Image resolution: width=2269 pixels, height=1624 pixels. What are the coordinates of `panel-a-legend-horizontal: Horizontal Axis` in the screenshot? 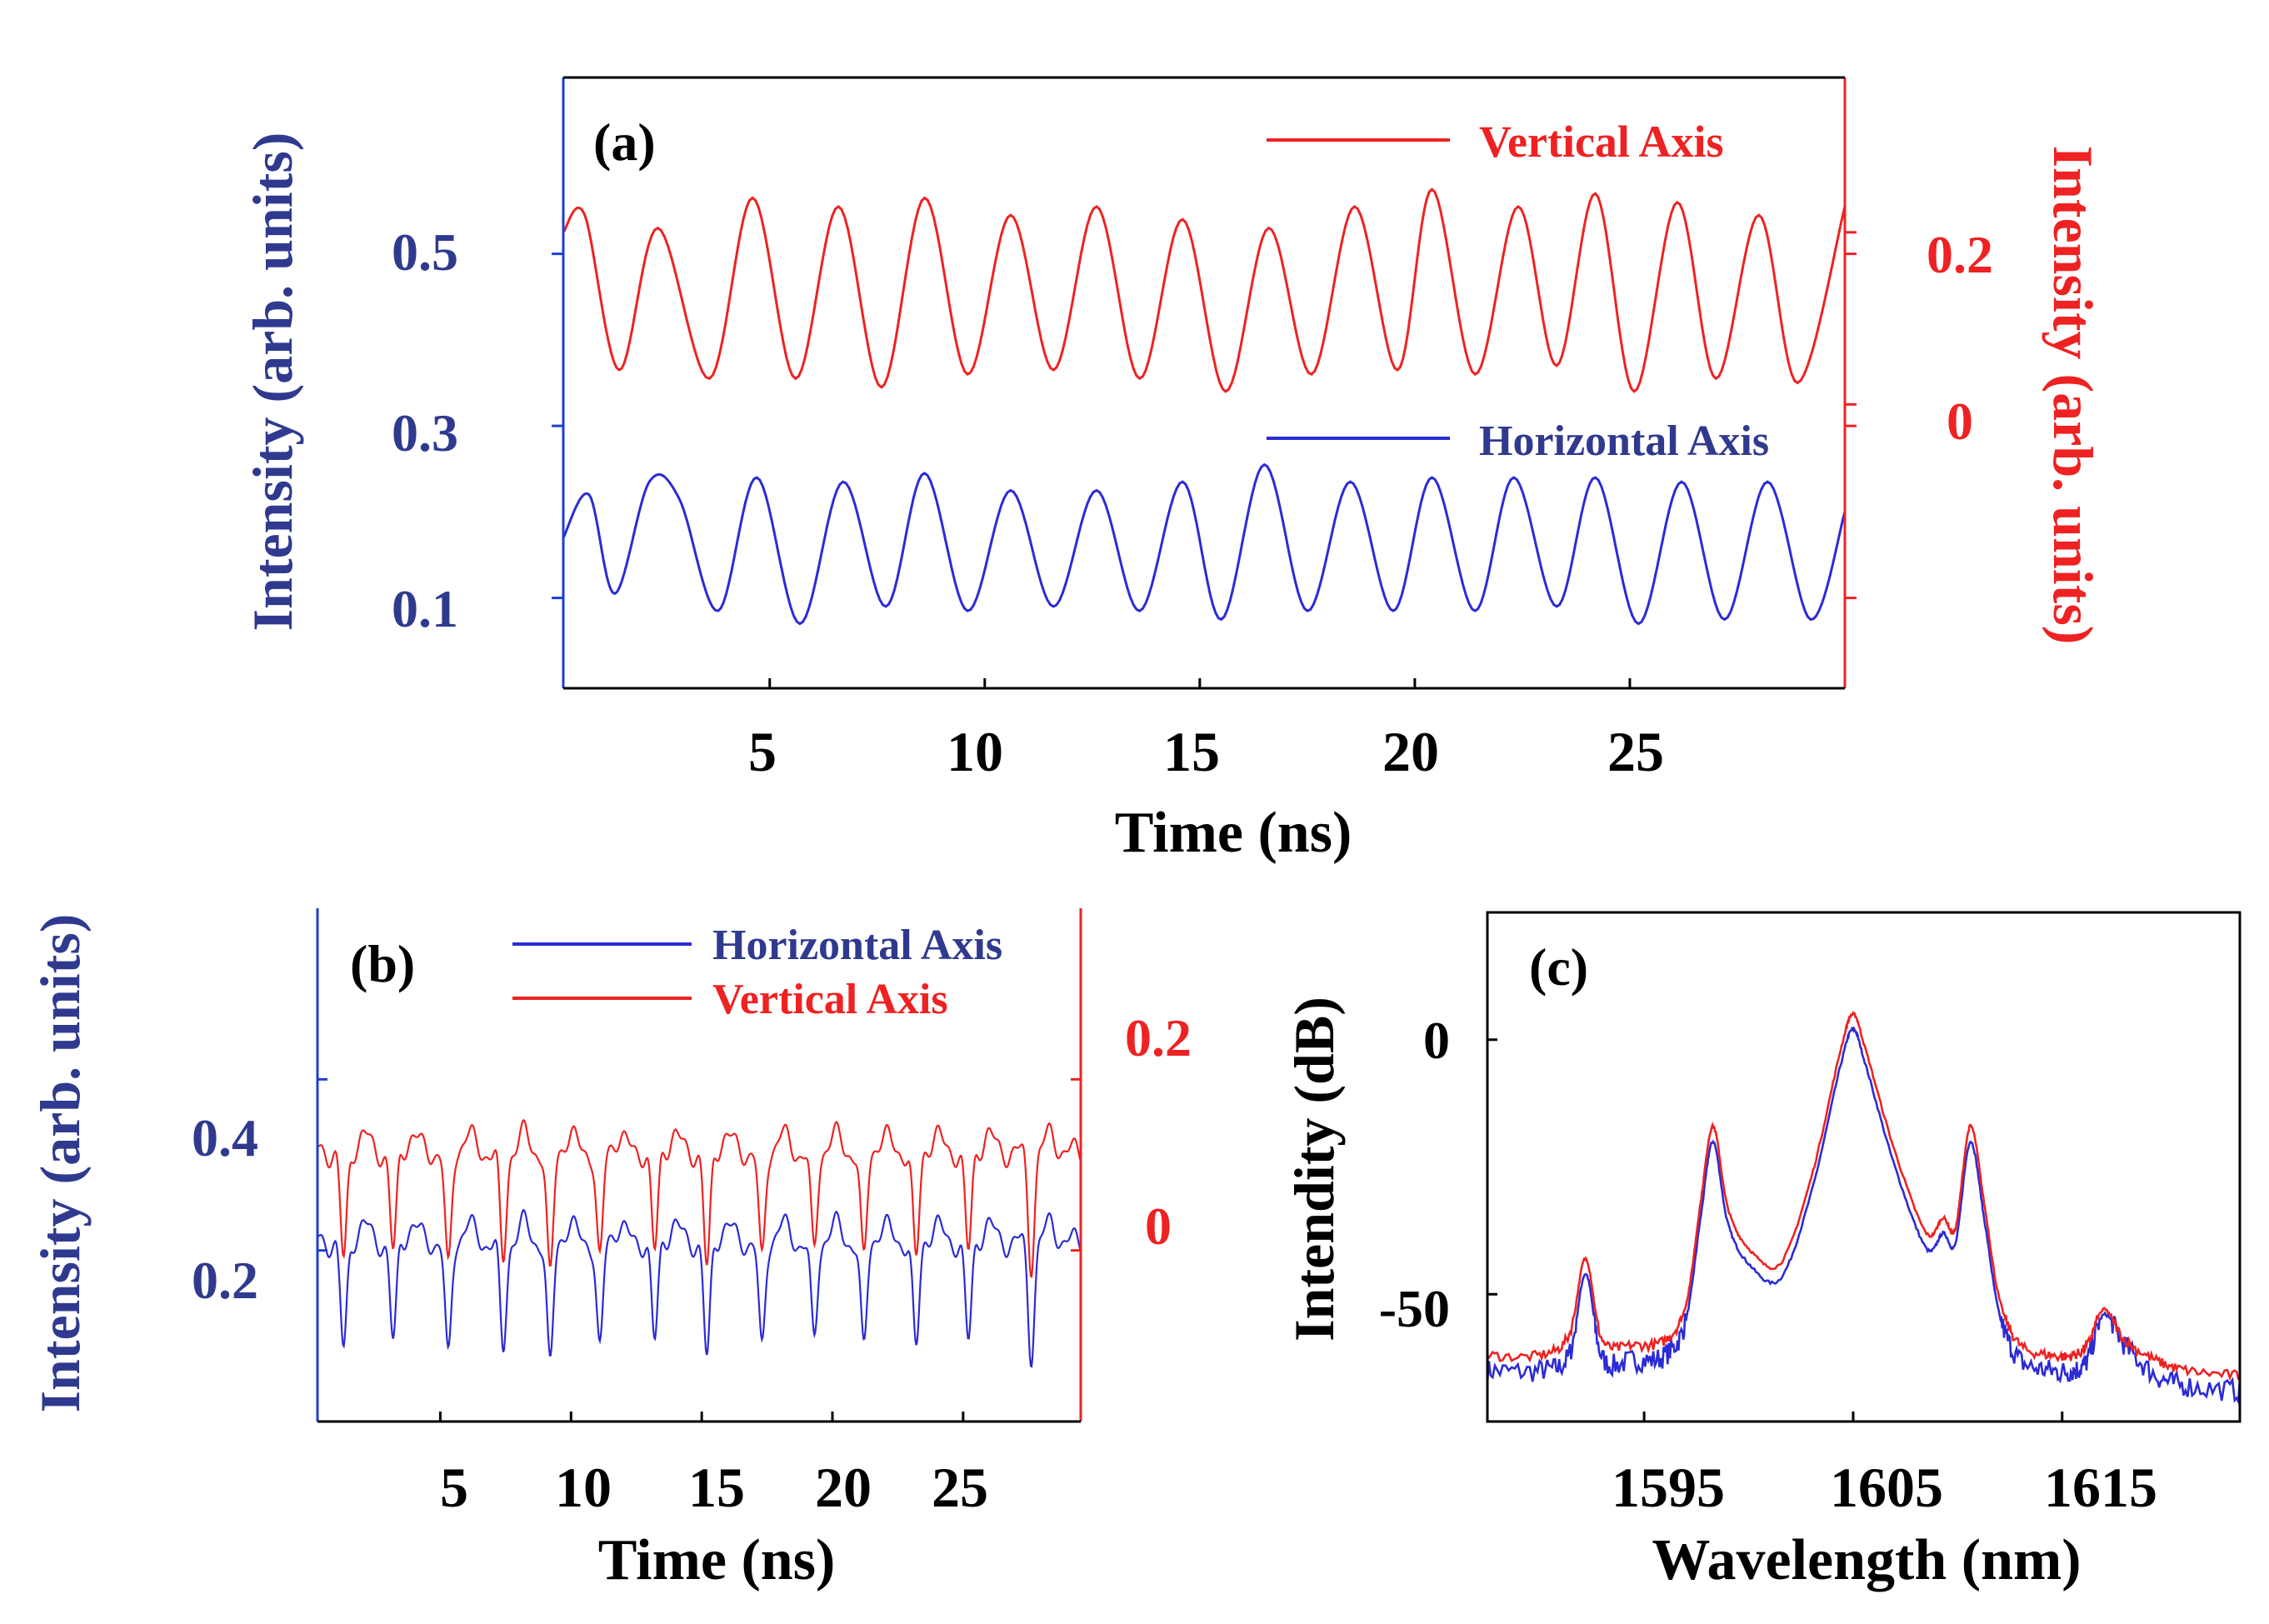 It's located at (1624, 441).